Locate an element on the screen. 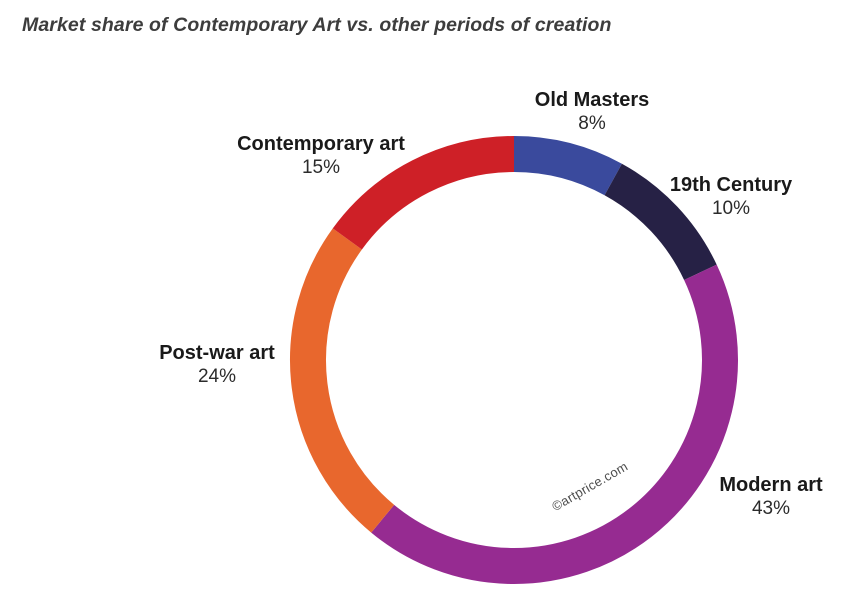  segment-name: 19th Century is located at coordinates (731, 185).